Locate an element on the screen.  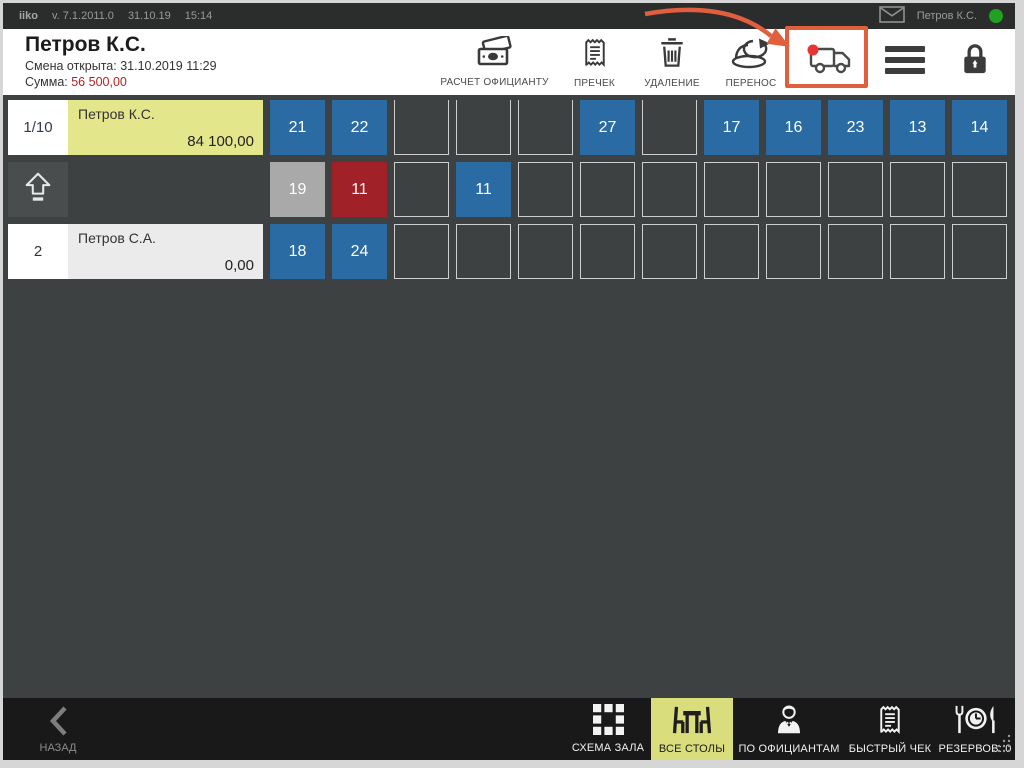
waiter-payment-button: РАСЧЕТ ОФИЦИАНТУ is located at coordinates (494, 62).